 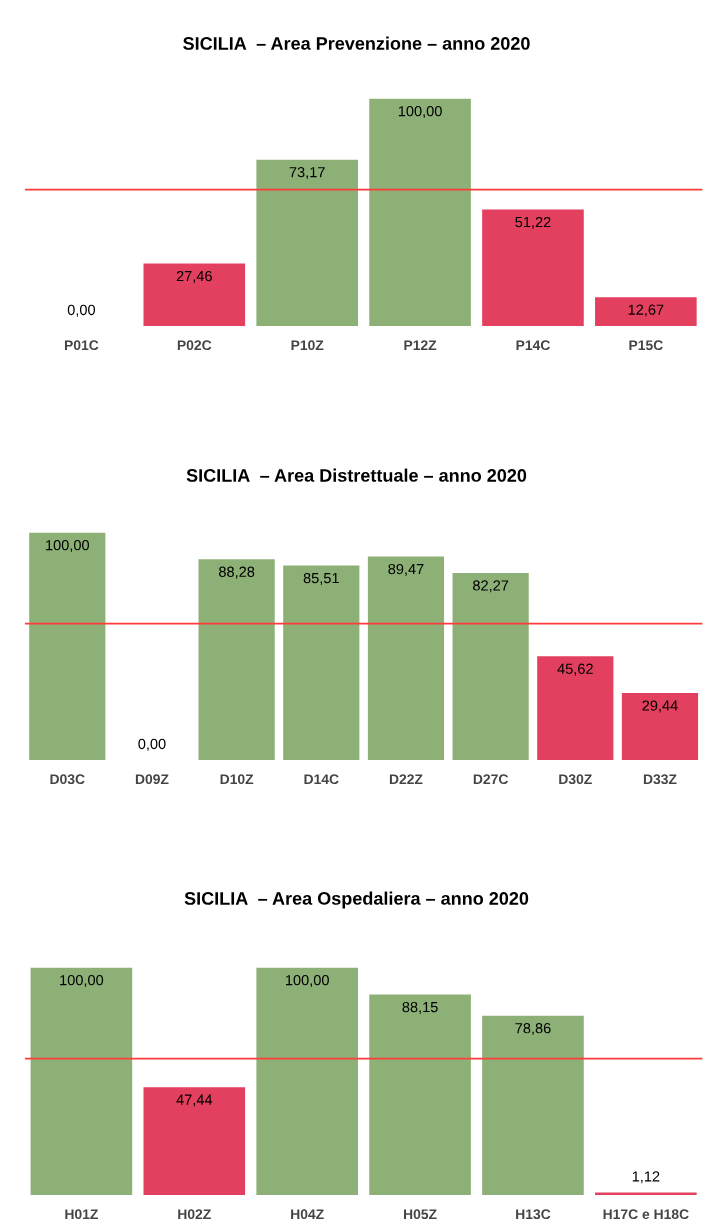 I want to click on x-tick-label: P14C, so click(x=533, y=345).